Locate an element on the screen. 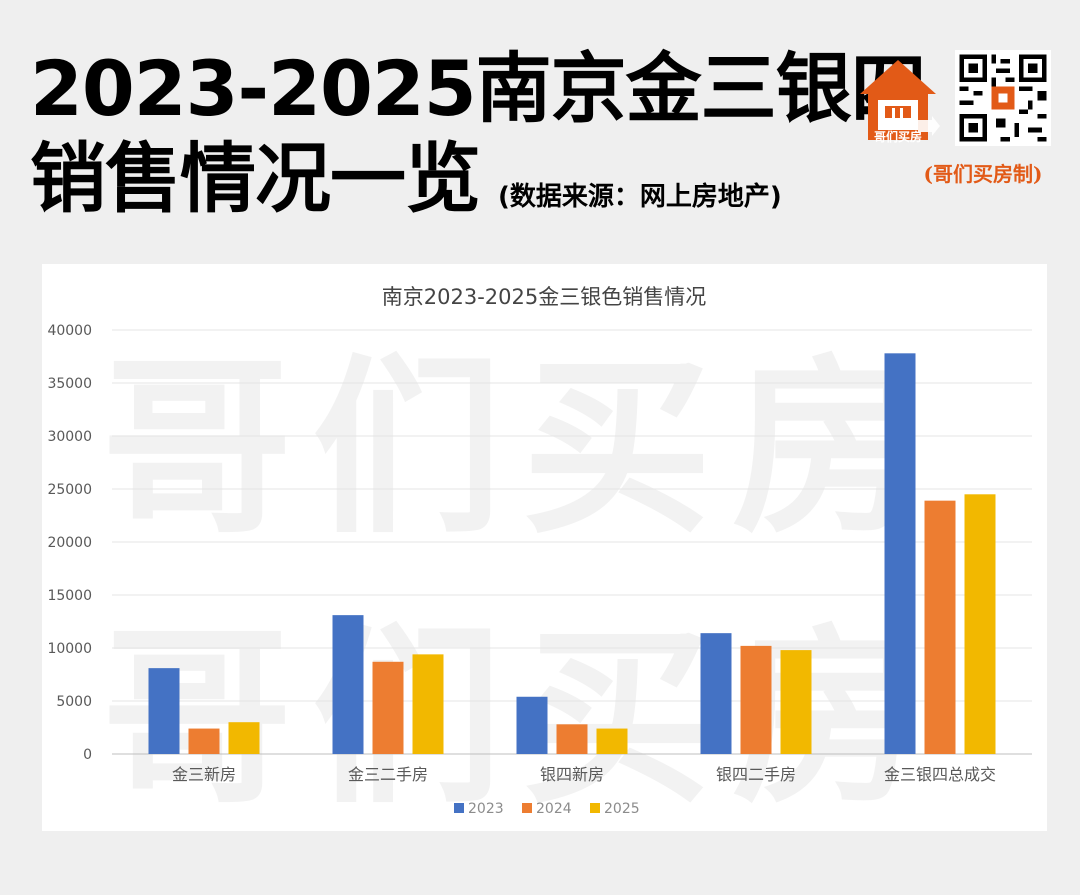 The image size is (1080, 895). headline-line-1: 2023-2025南京金三银四 is located at coordinates (478, 88).